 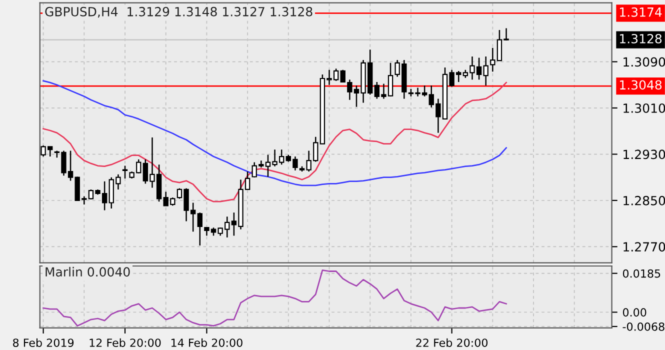 I want to click on chart-title: GBPUSD,H4 1.3129 1.3148 1.3127 1.3128, so click(x=178, y=12).